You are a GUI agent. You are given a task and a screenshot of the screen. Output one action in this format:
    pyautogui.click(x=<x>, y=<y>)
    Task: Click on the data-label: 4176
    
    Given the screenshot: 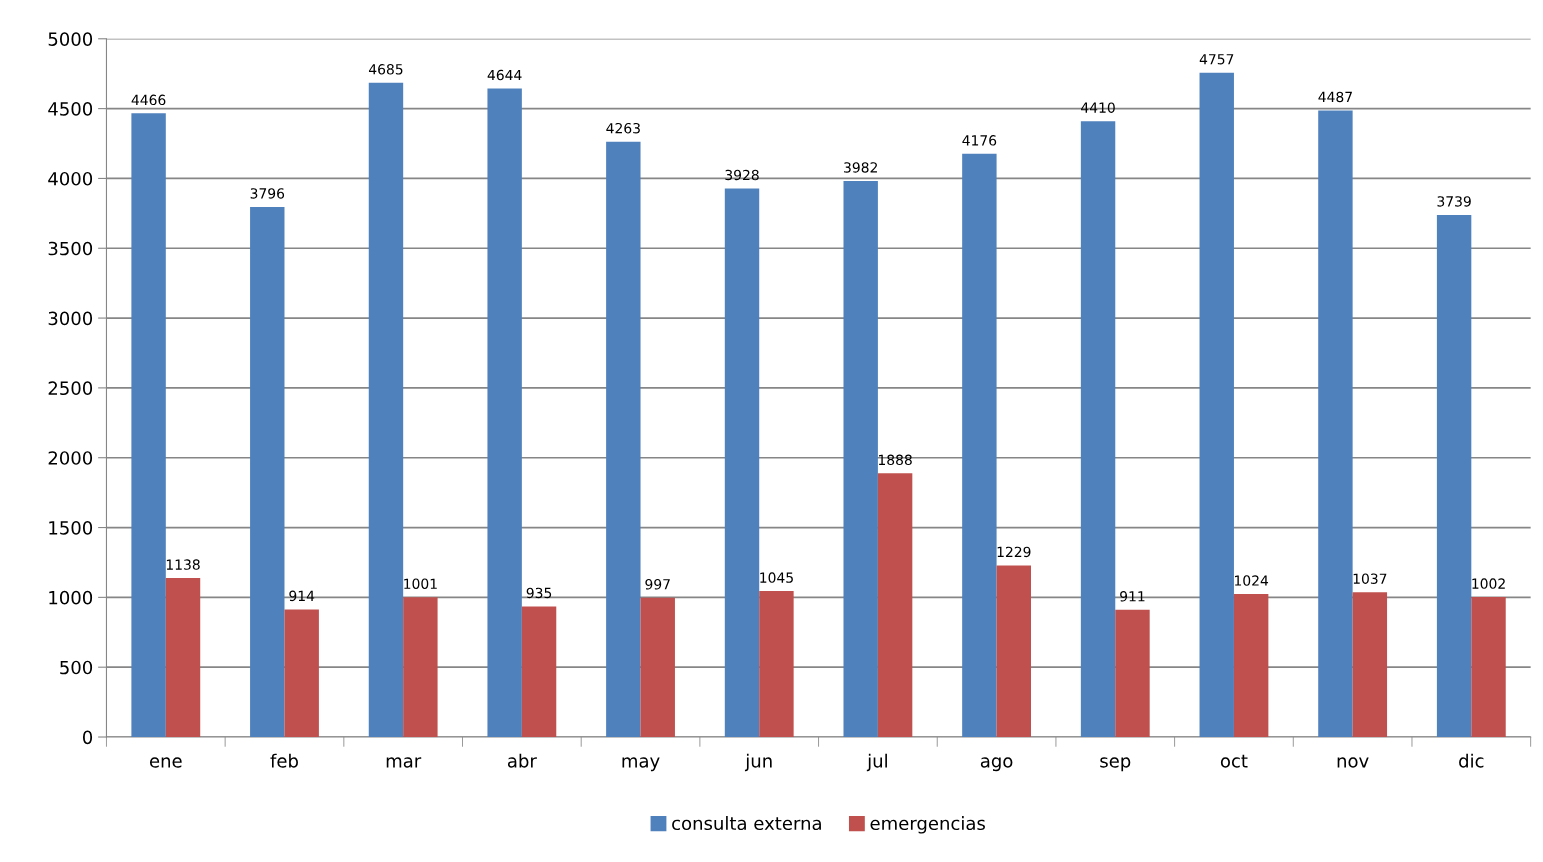 What is the action you would take?
    pyautogui.click(x=979, y=140)
    